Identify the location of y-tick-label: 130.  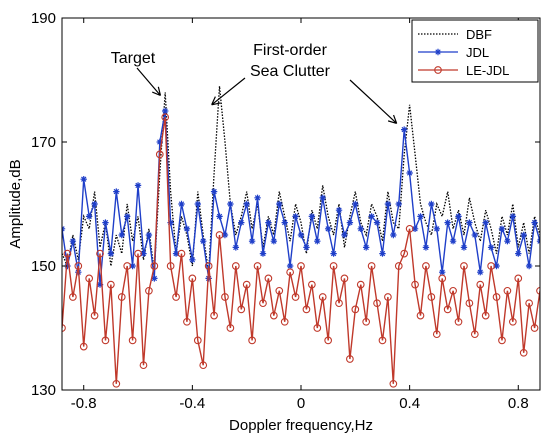
(43, 390).